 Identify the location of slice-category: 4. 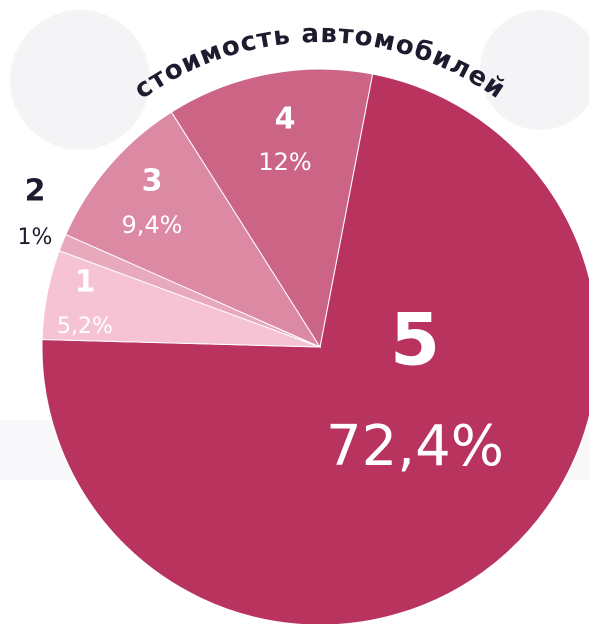
(285, 119).